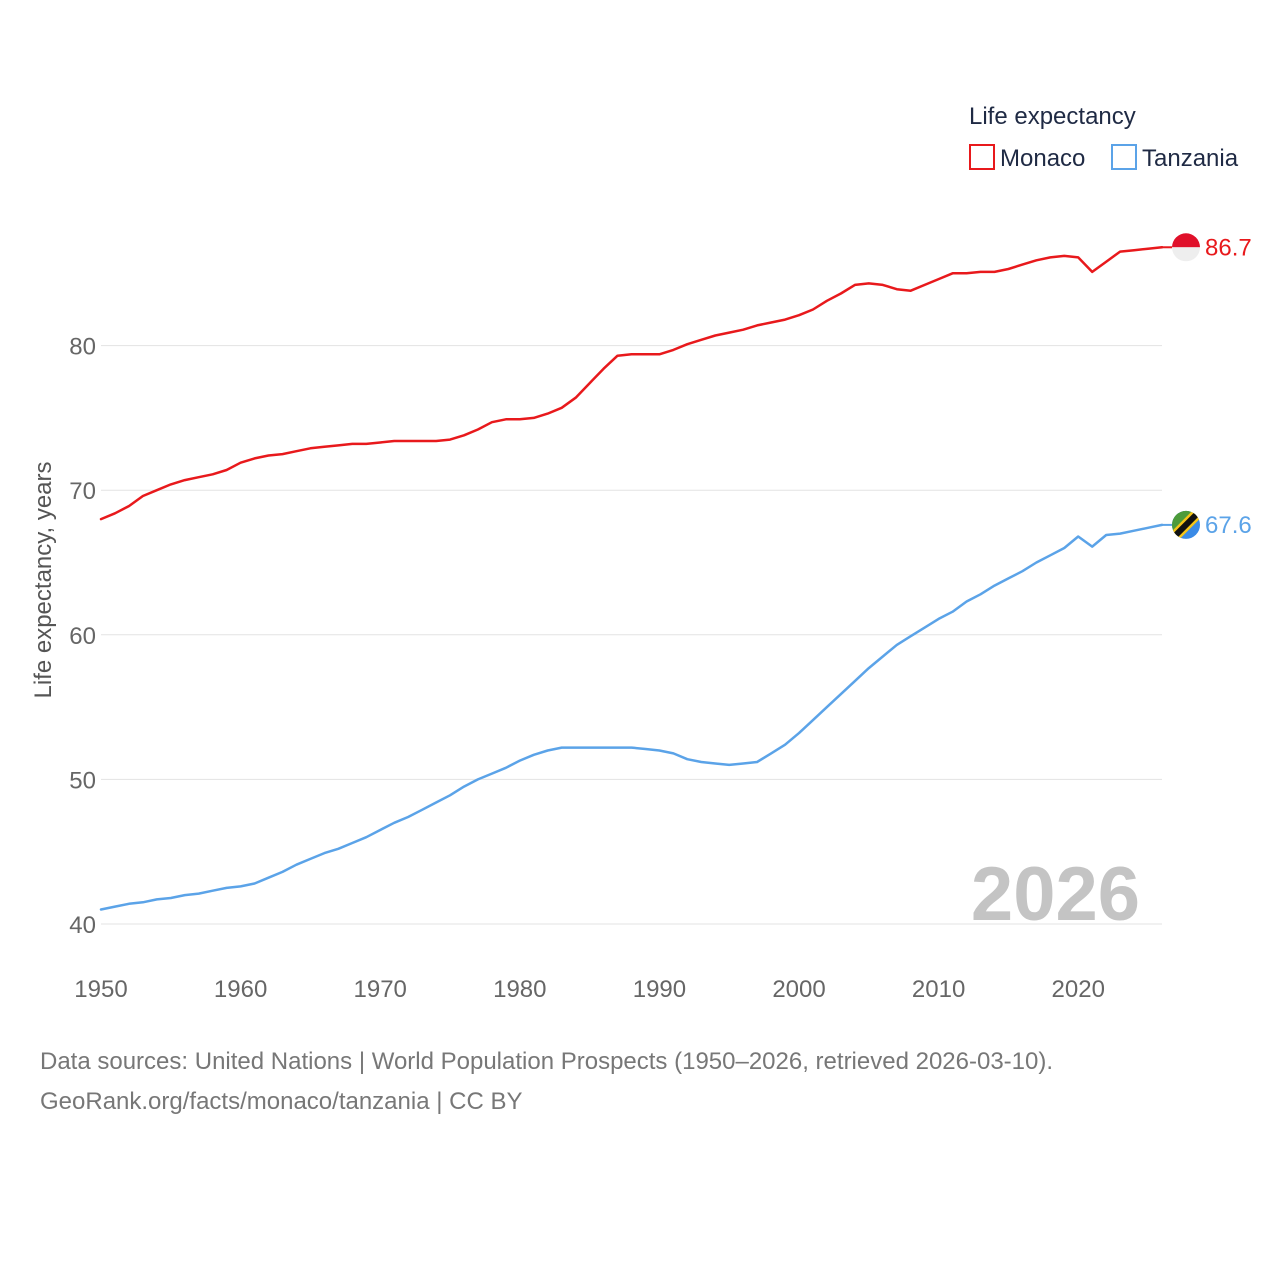  Describe the element at coordinates (240, 989) in the screenshot. I see `x-tick-label: 1960` at that location.